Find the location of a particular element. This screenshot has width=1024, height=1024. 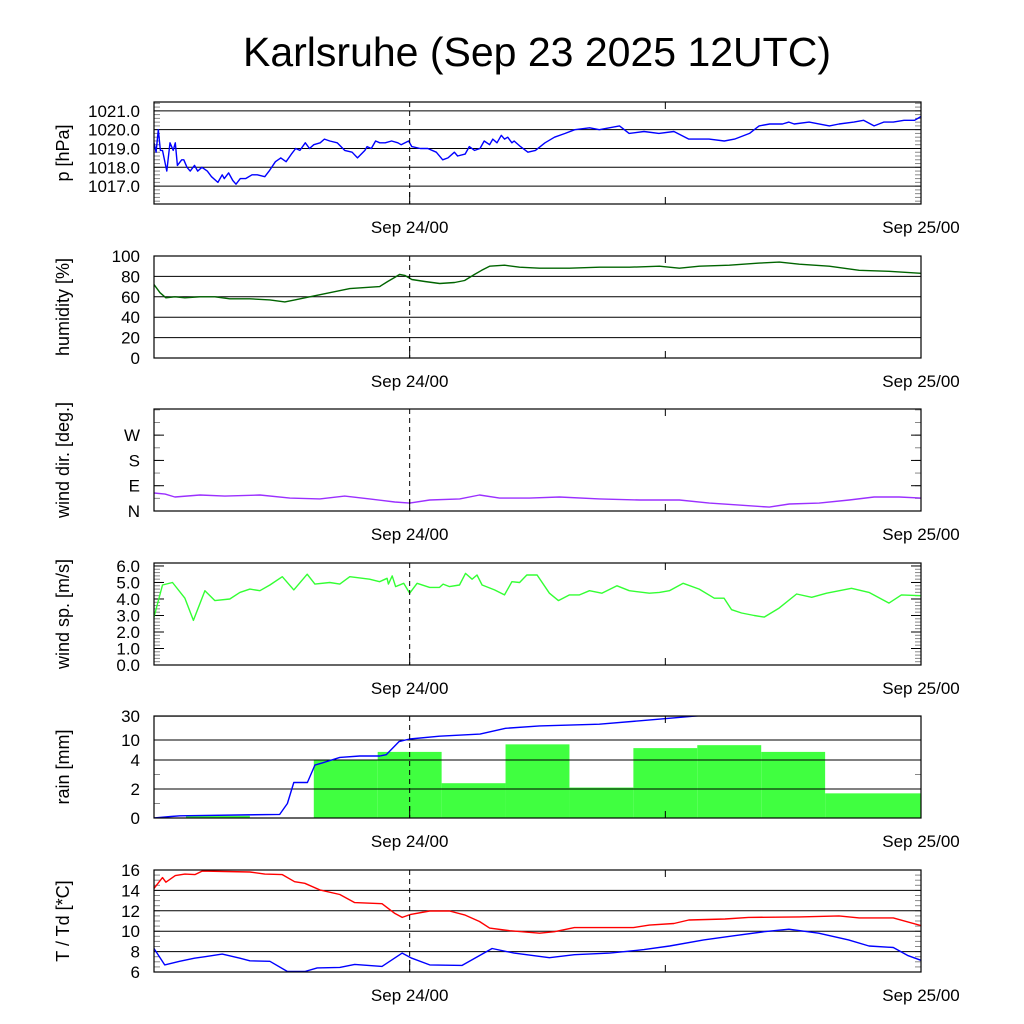

series-line-accumulated-rain is located at coordinates (427, 767).